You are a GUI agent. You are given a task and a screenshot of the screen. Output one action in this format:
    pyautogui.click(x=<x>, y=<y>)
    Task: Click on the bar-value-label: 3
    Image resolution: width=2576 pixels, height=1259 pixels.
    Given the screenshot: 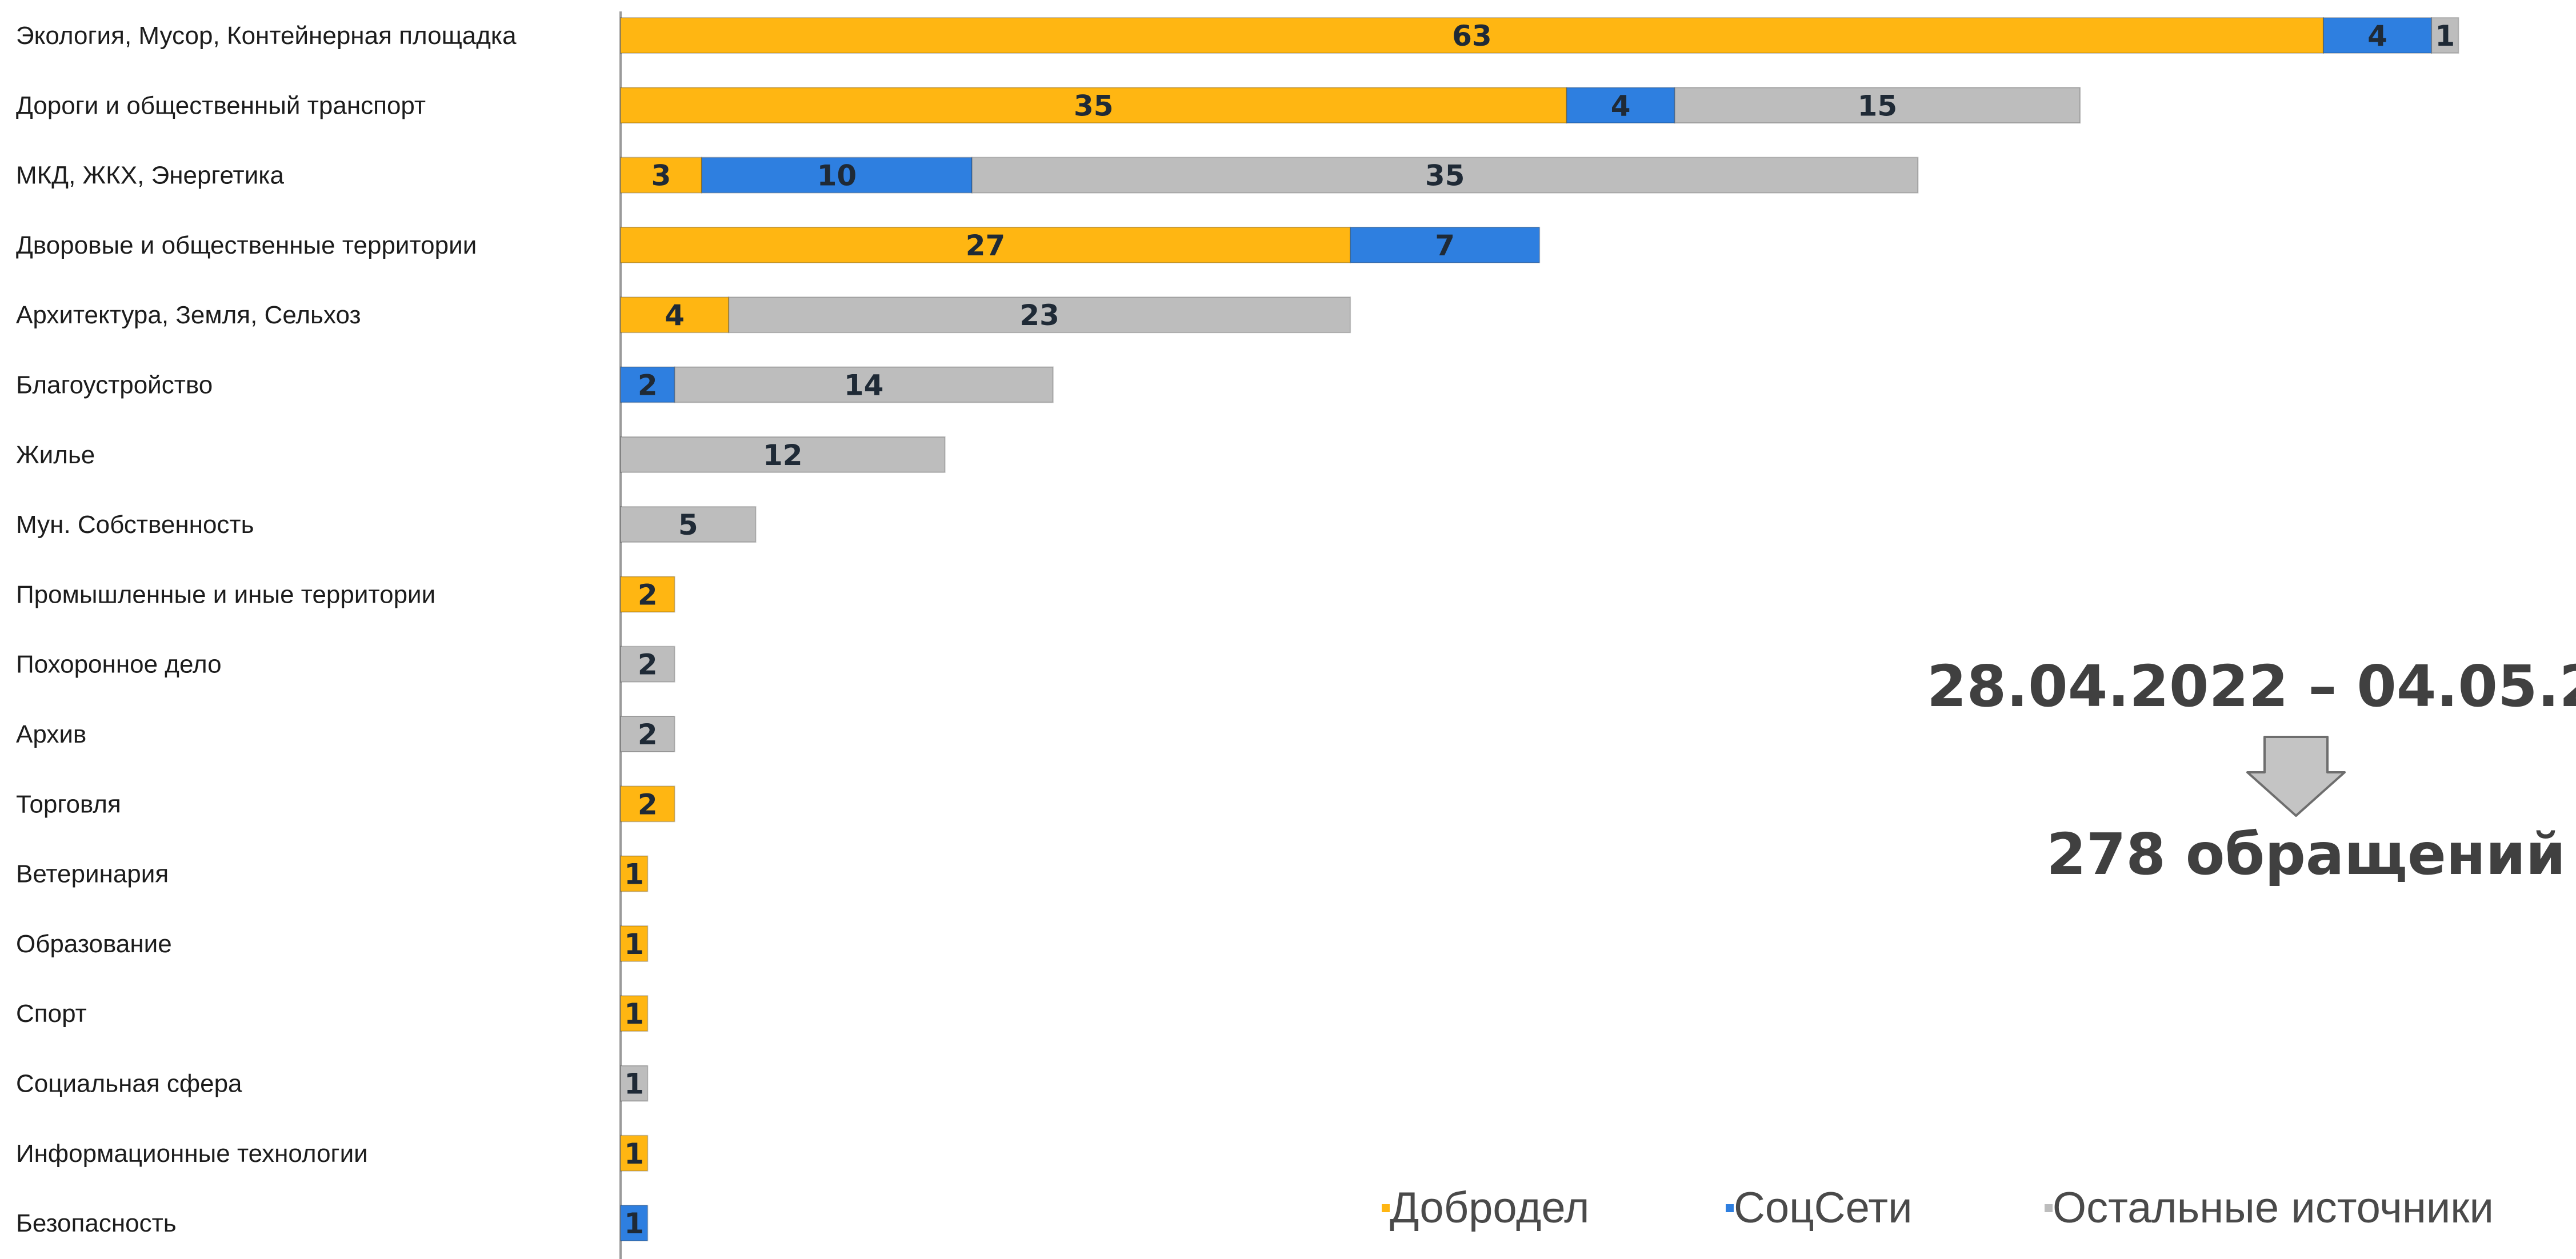 What is the action you would take?
    pyautogui.click(x=661, y=176)
    